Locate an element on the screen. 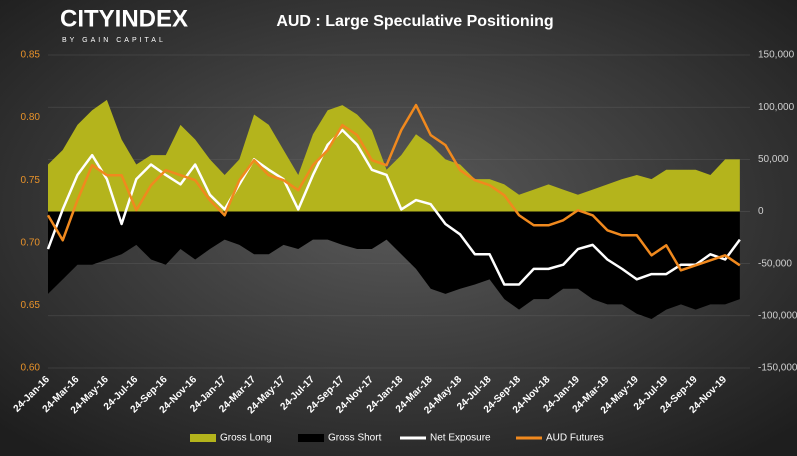  y2-tick-label: 50,000 is located at coordinates (773, 159).